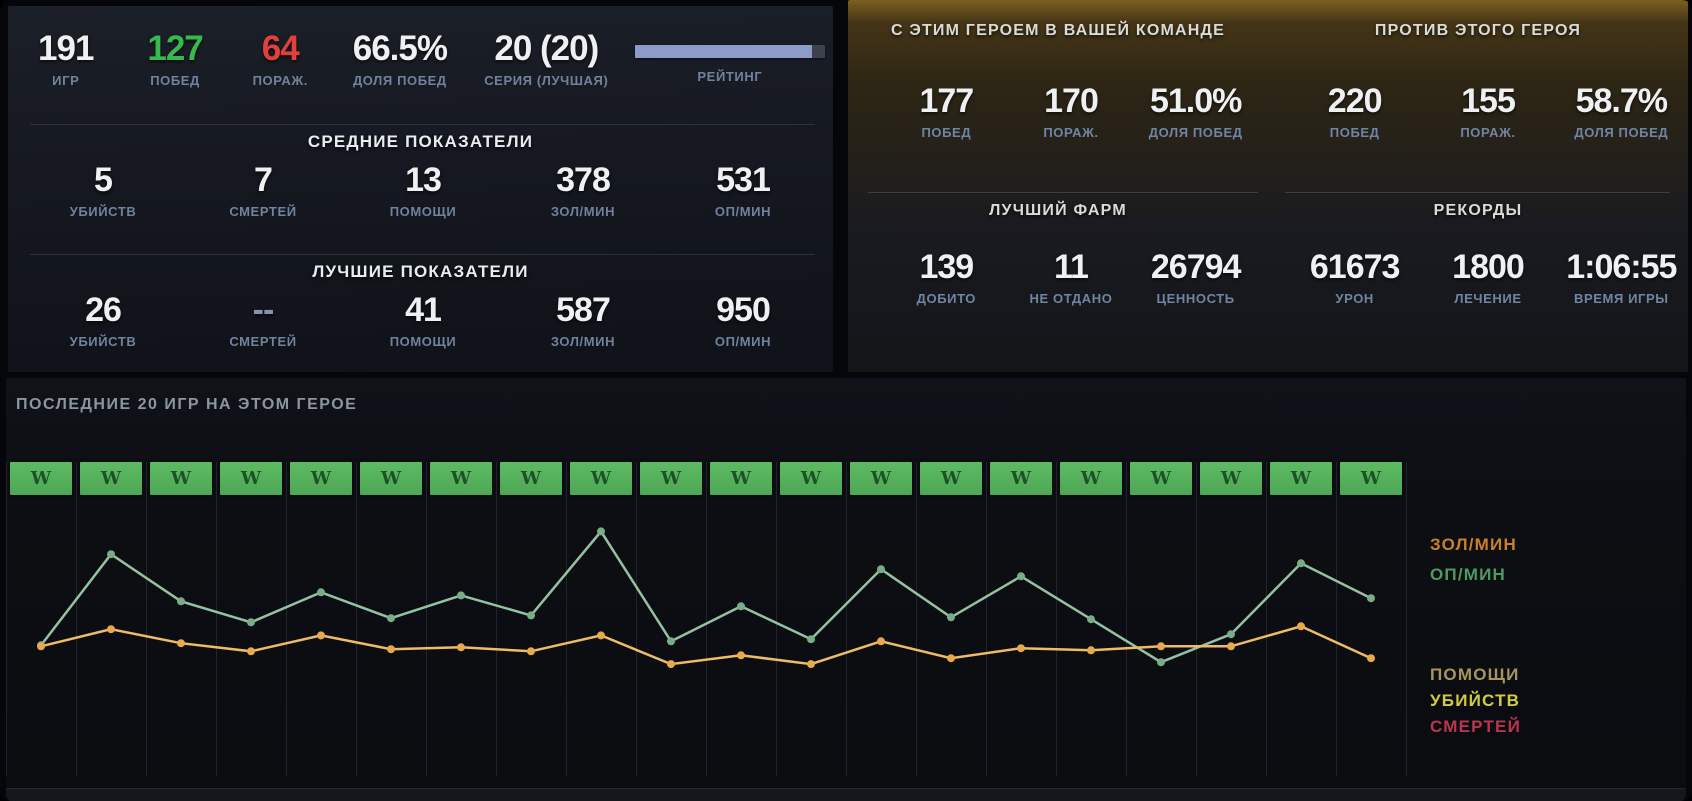  I want to click on stat-wins: 127 ПОБЕД, so click(175, 59).